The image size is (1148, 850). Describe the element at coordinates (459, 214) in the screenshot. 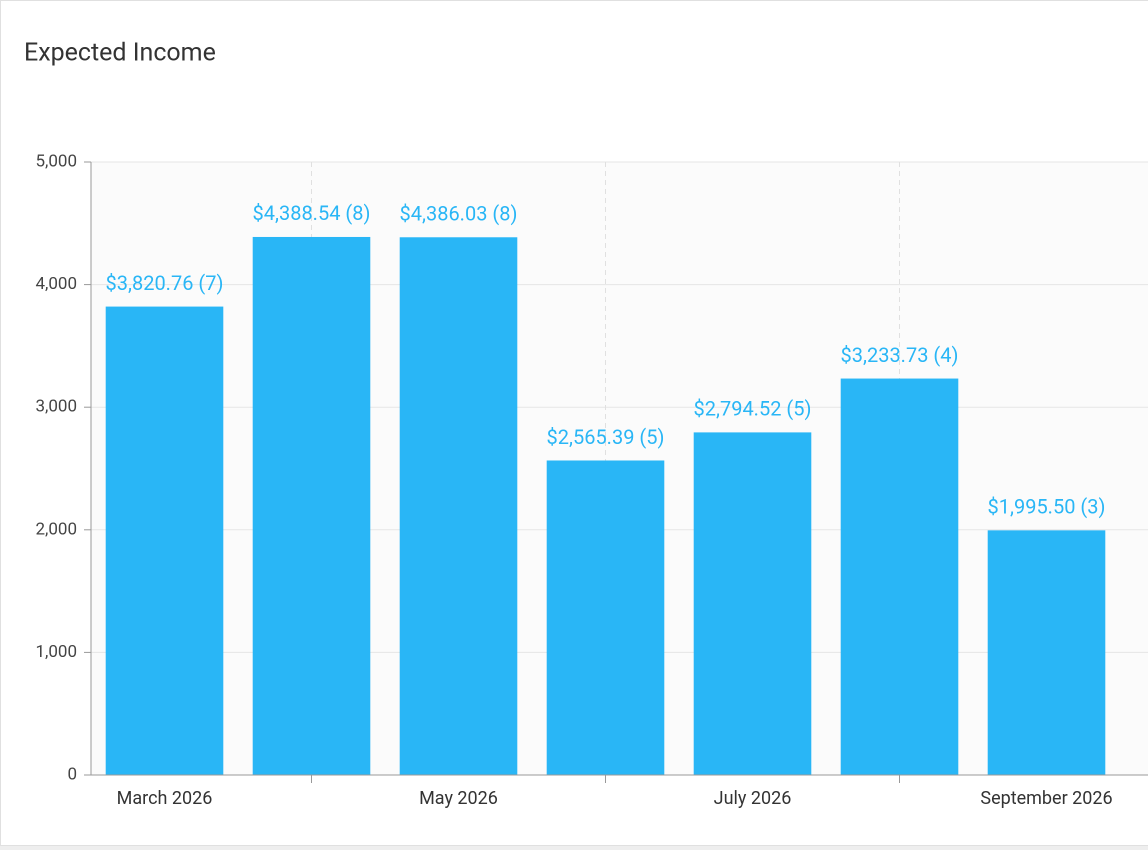

I see `value-label: $4,386.03 (8)` at that location.